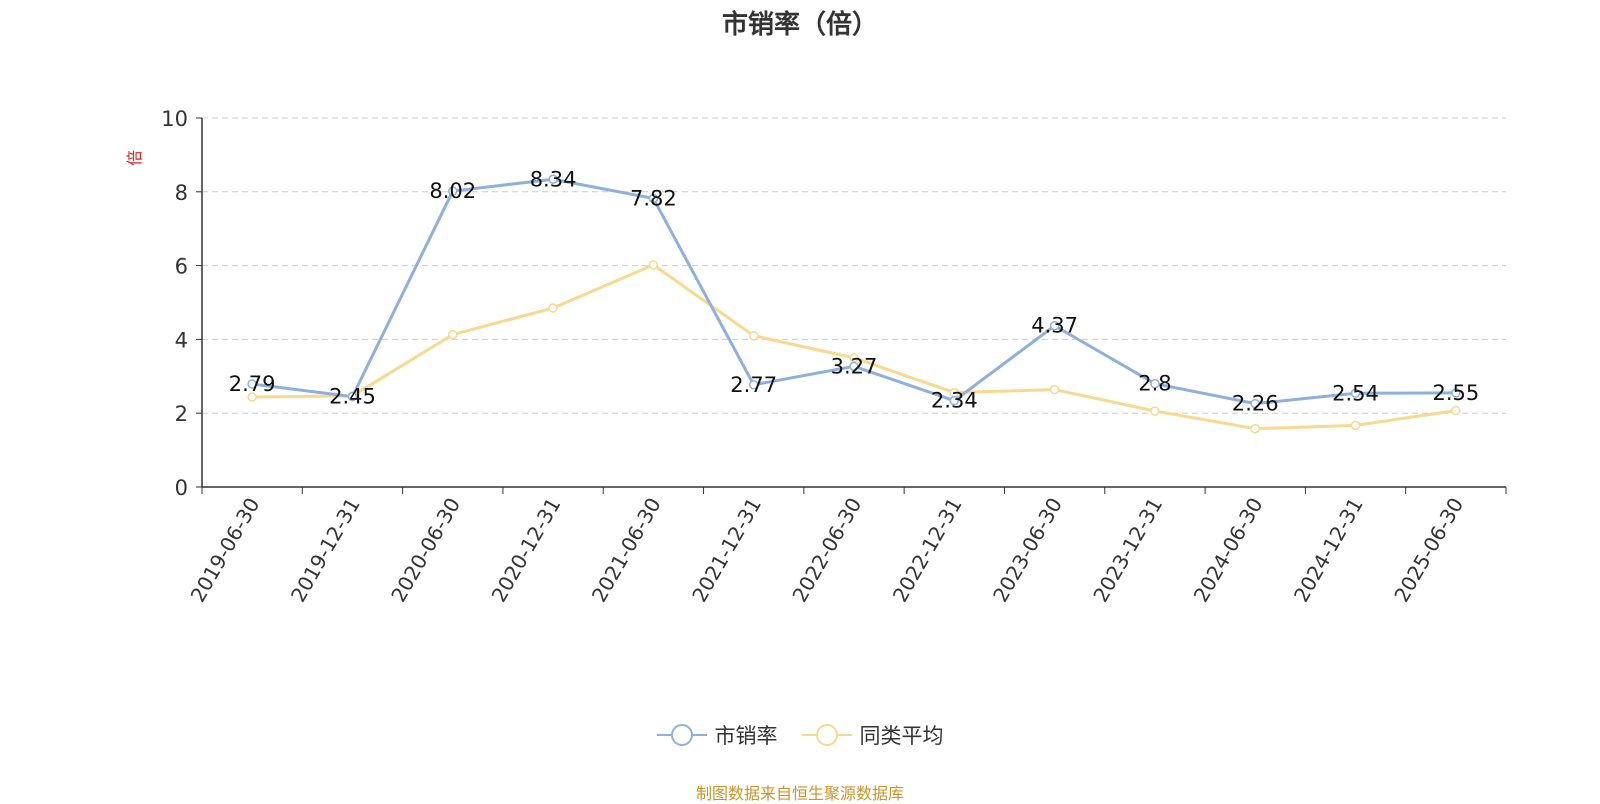  I want to click on data-label: 2.54, so click(1355, 393).